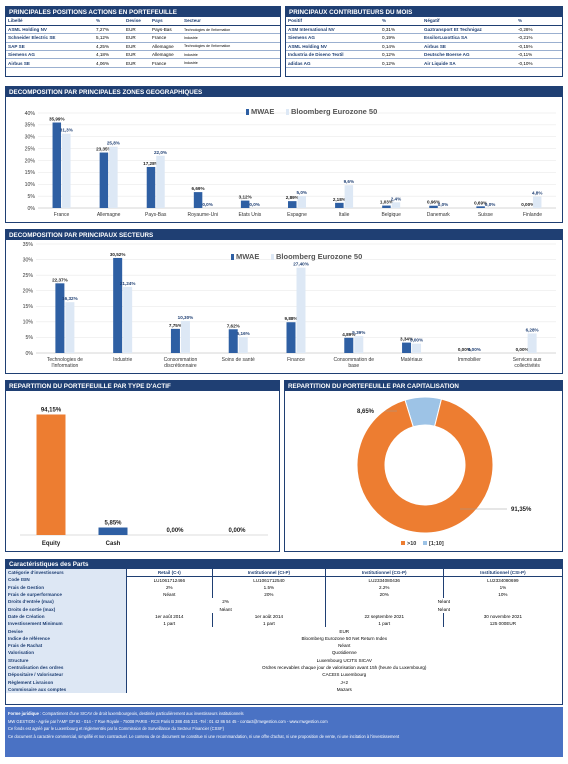 The width and height of the screenshot is (568, 764). I want to click on footer-legal-label: Forme juridique, so click(23, 713).